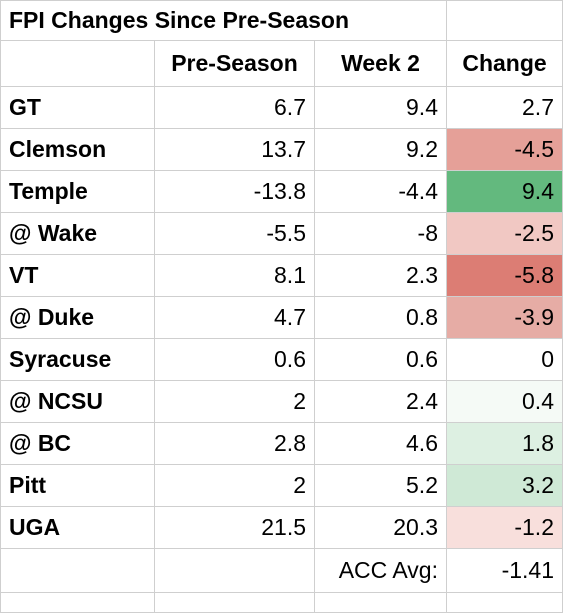 The width and height of the screenshot is (570, 613). I want to click on team-cell: GT, so click(77, 107).